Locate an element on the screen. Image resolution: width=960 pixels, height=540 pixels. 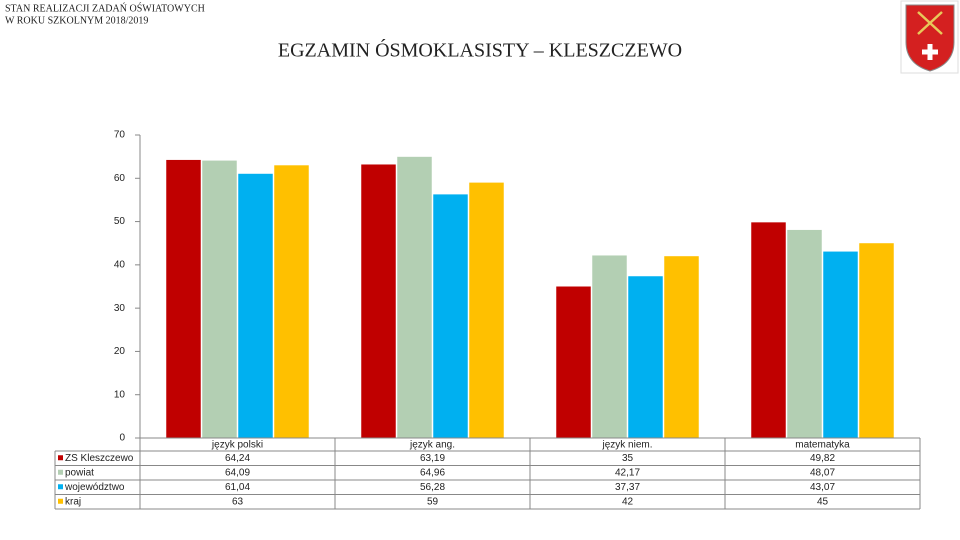
data-label: 59 is located at coordinates (433, 501).